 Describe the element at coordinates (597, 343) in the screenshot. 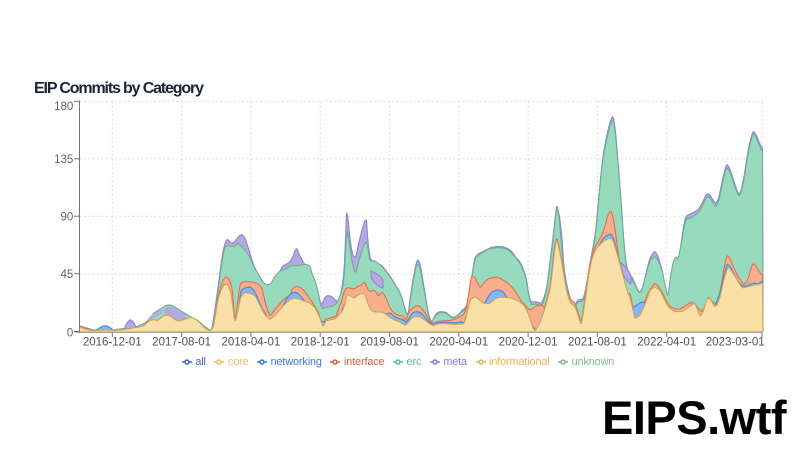

I see `svg-text: 2021-08-01` at that location.